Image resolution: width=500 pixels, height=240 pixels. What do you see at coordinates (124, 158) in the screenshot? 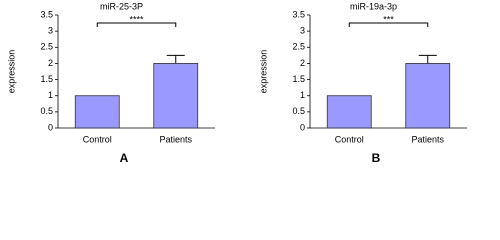
I see `panel-label: A` at bounding box center [124, 158].